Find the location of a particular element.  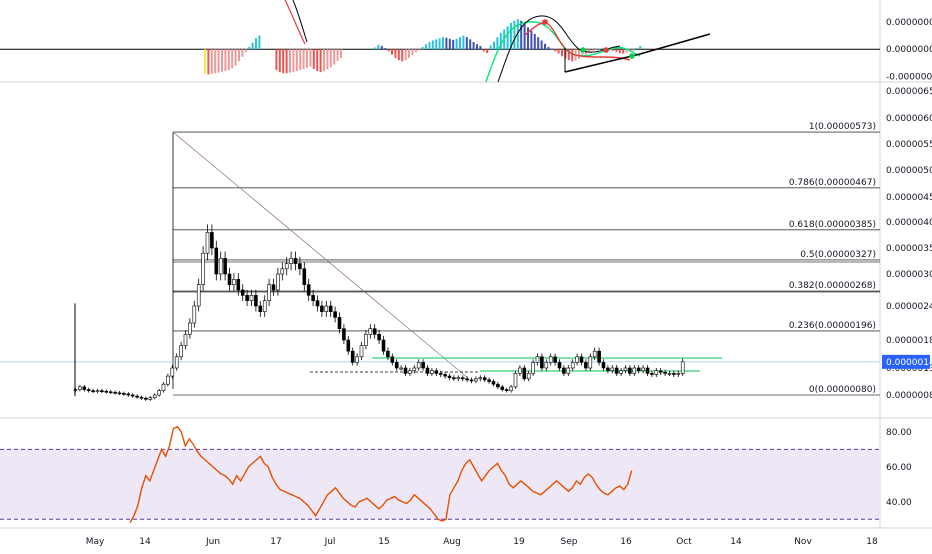

x-tick-label: 18 is located at coordinates (872, 542).